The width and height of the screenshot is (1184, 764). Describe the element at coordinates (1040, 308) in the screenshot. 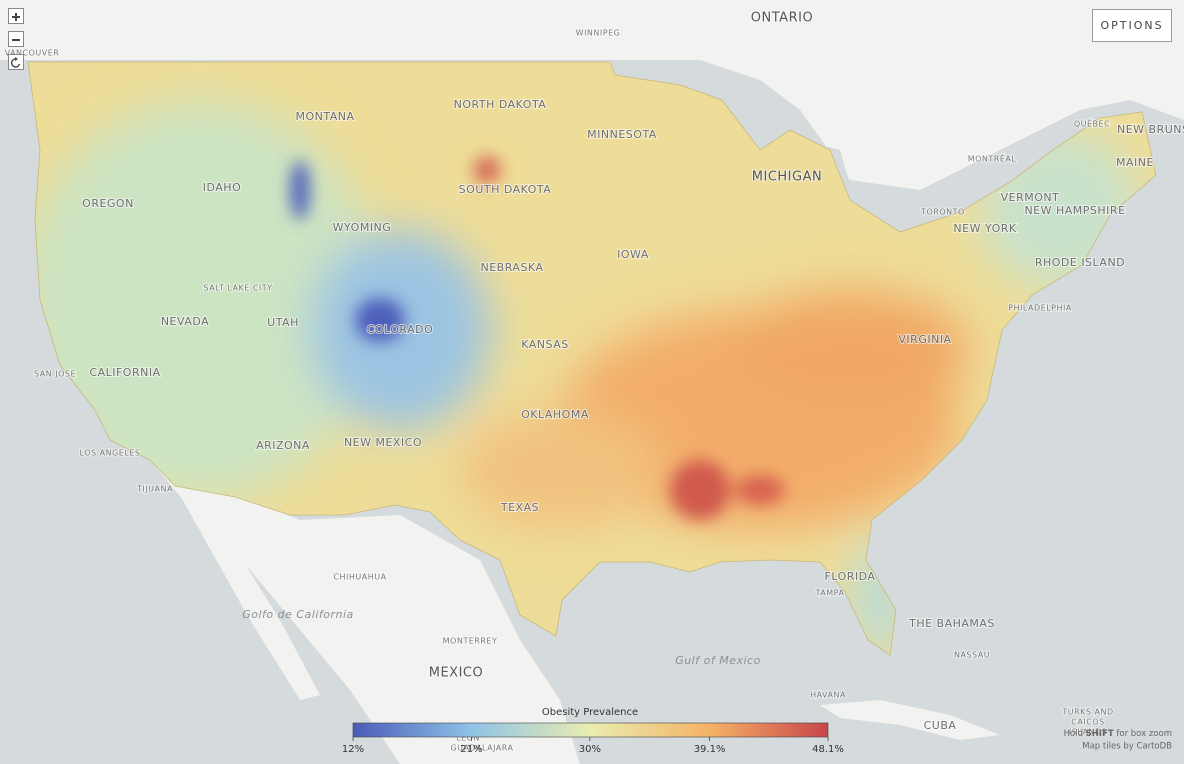

I see `place-label: PHILADELPHIA` at that location.